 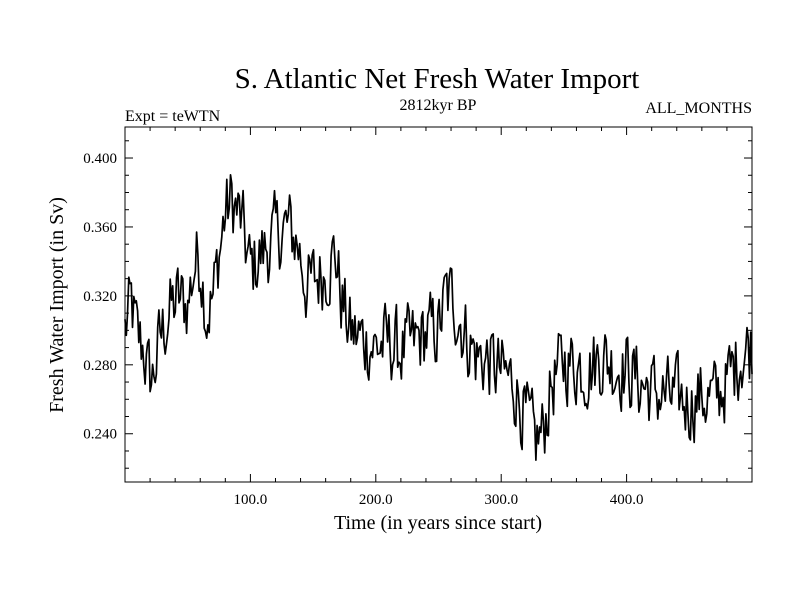 What do you see at coordinates (438, 105) in the screenshot?
I see `subtitle-period: 2812kyr BP` at bounding box center [438, 105].